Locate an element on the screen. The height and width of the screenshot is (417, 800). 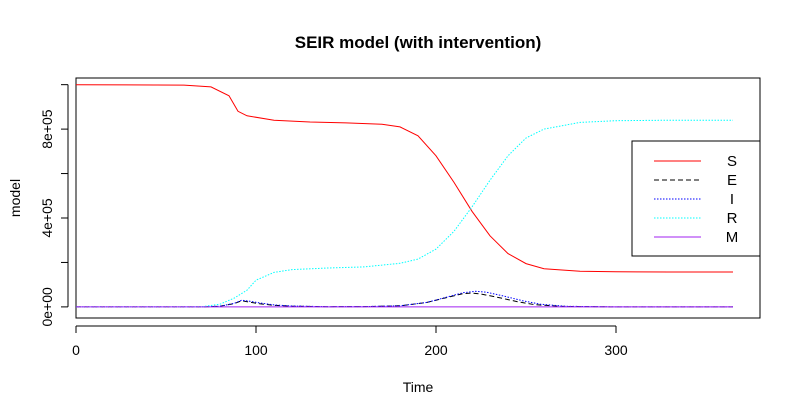
y-tick-label: 8e+05 is located at coordinates (47, 129).